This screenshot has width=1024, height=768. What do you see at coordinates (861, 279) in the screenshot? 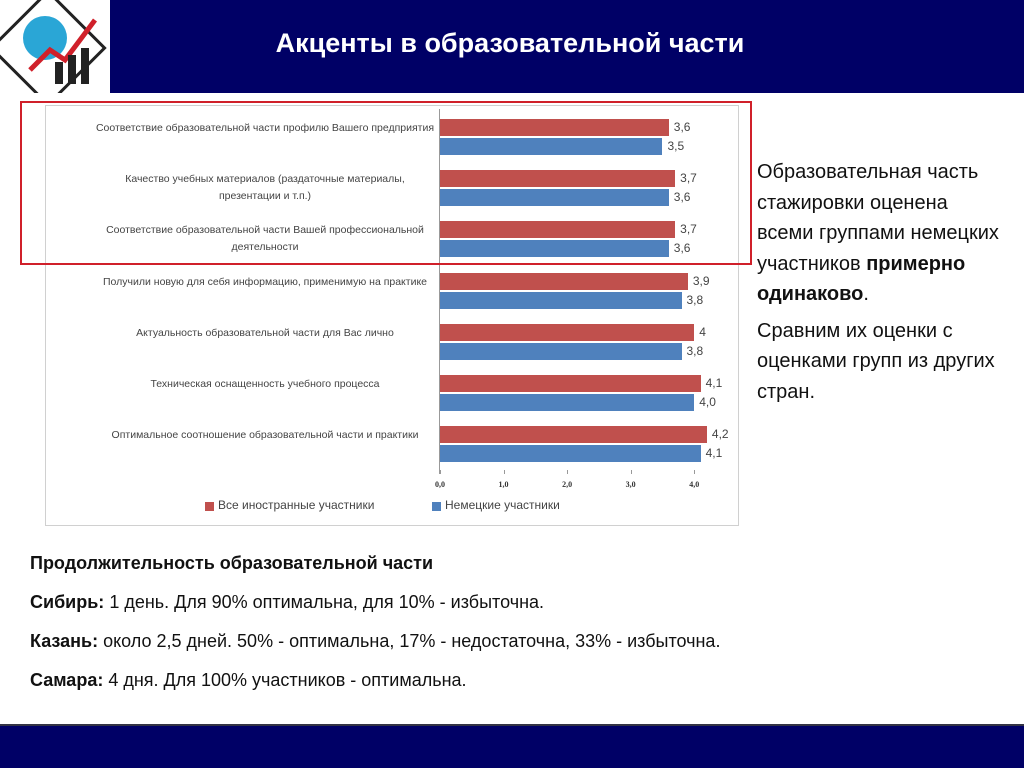
I see `bold-text: примерно одинаково` at bounding box center [861, 279].